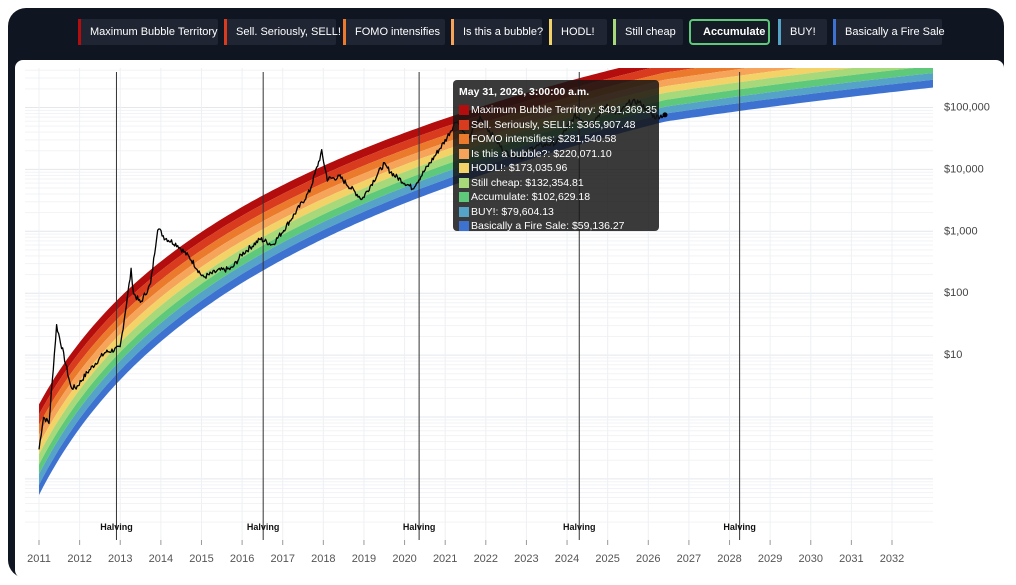 The height and width of the screenshot is (585, 1016). What do you see at coordinates (39, 559) in the screenshot?
I see `x-tick-label: 2011` at bounding box center [39, 559].